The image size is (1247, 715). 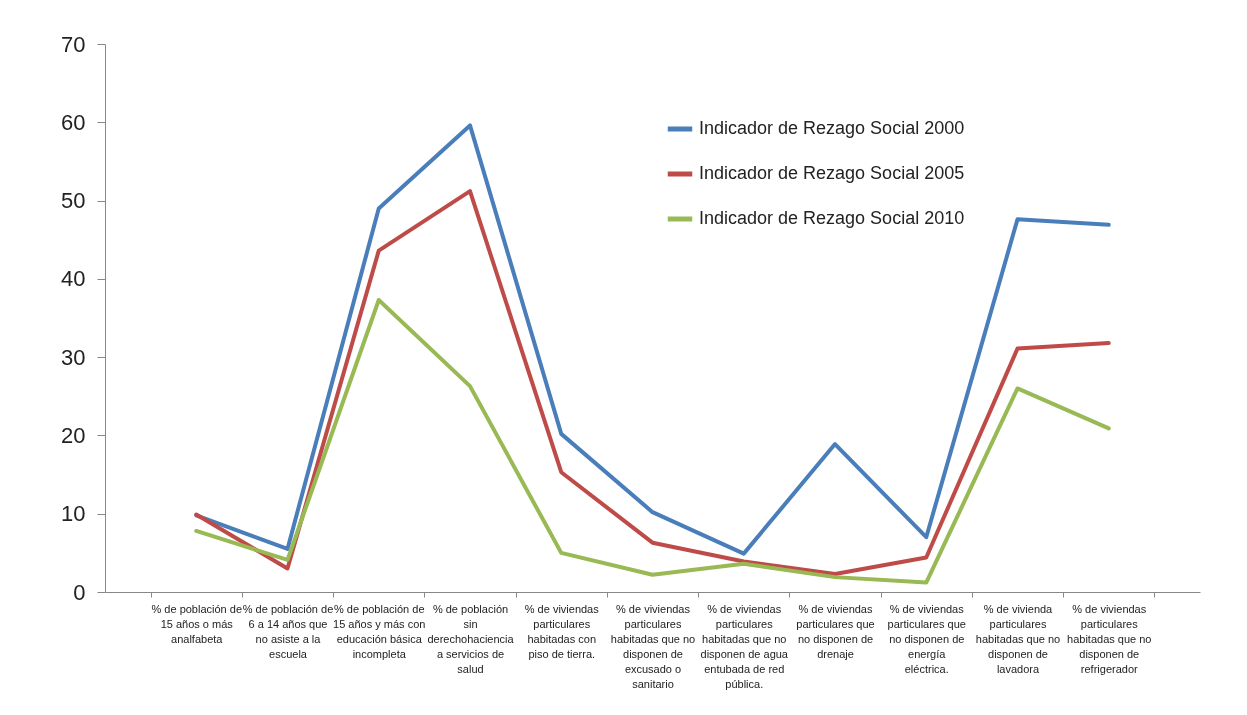 What do you see at coordinates (653, 646) in the screenshot?
I see `x-tick-label: % de viviendas particulares habitadas que no disponen de excusado o sanitario` at bounding box center [653, 646].